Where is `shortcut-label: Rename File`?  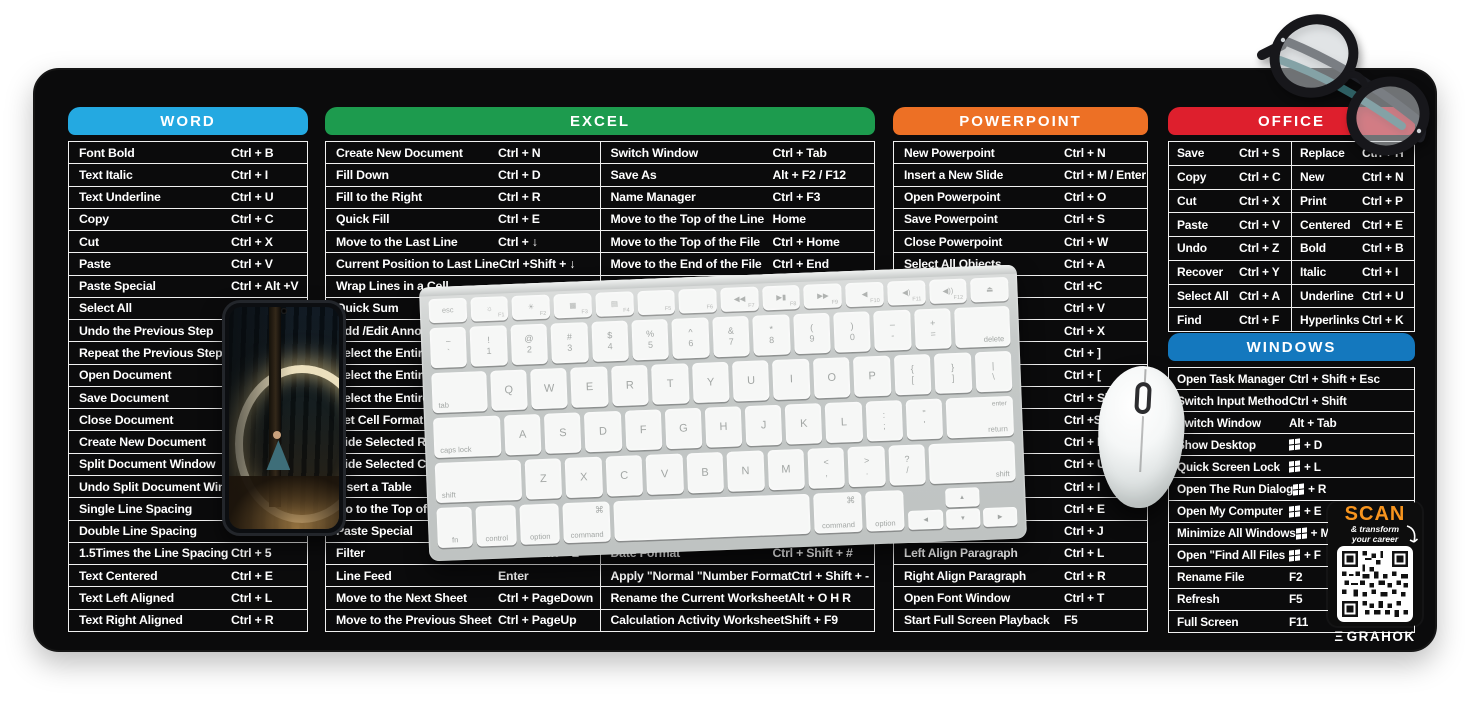
shortcut-label: Rename File is located at coordinates (1211, 577).